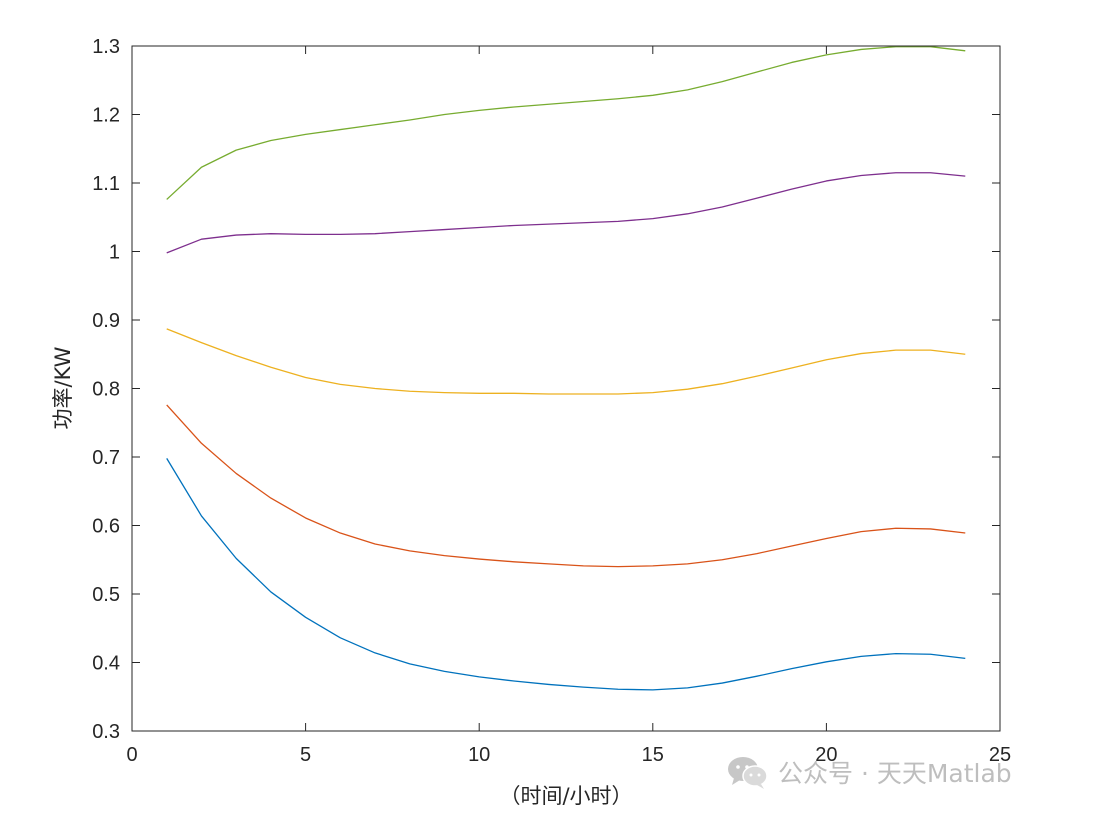 The height and width of the screenshot is (815, 1100). I want to click on y-tick-label: 0.8, so click(106, 390).